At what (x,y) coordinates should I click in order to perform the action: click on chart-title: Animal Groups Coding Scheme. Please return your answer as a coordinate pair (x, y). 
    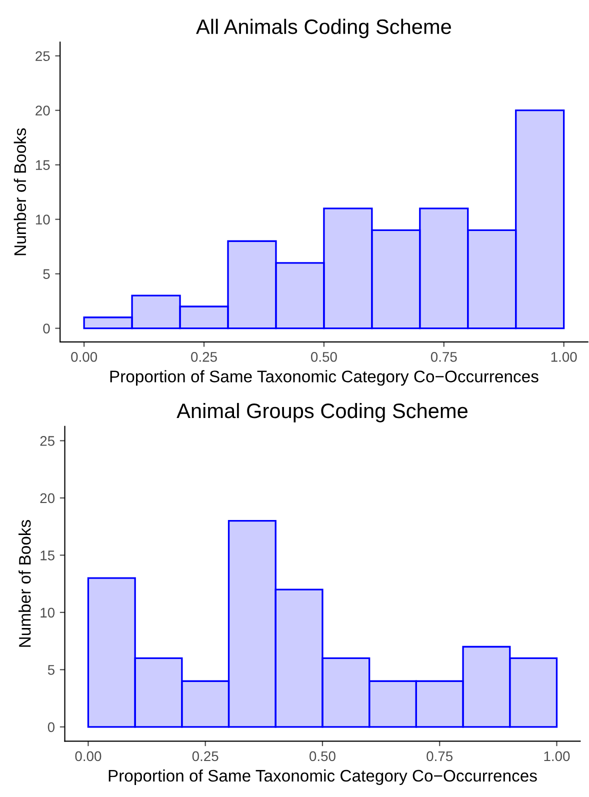
    Looking at the image, I should click on (322, 412).